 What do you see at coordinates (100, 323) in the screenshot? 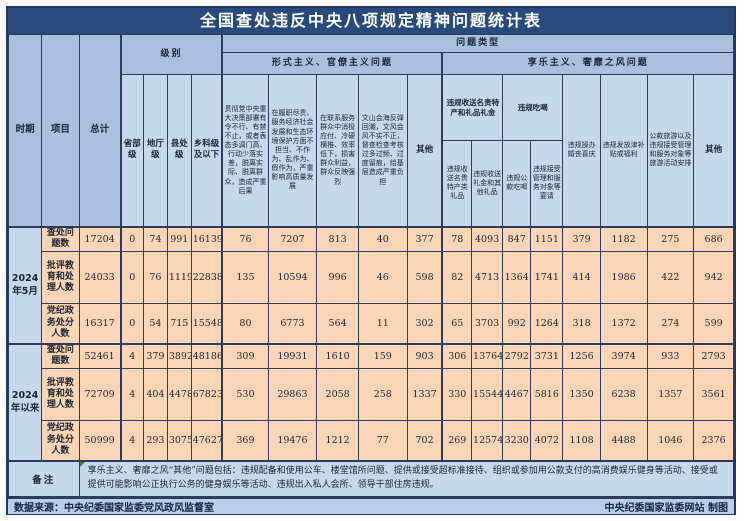
I see `data-cell: 16317` at bounding box center [100, 323].